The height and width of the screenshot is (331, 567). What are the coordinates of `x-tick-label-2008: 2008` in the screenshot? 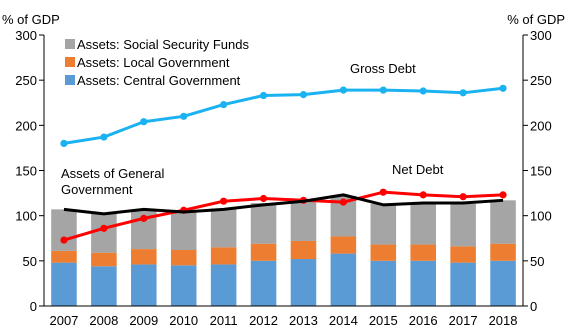 It's located at (103, 320).